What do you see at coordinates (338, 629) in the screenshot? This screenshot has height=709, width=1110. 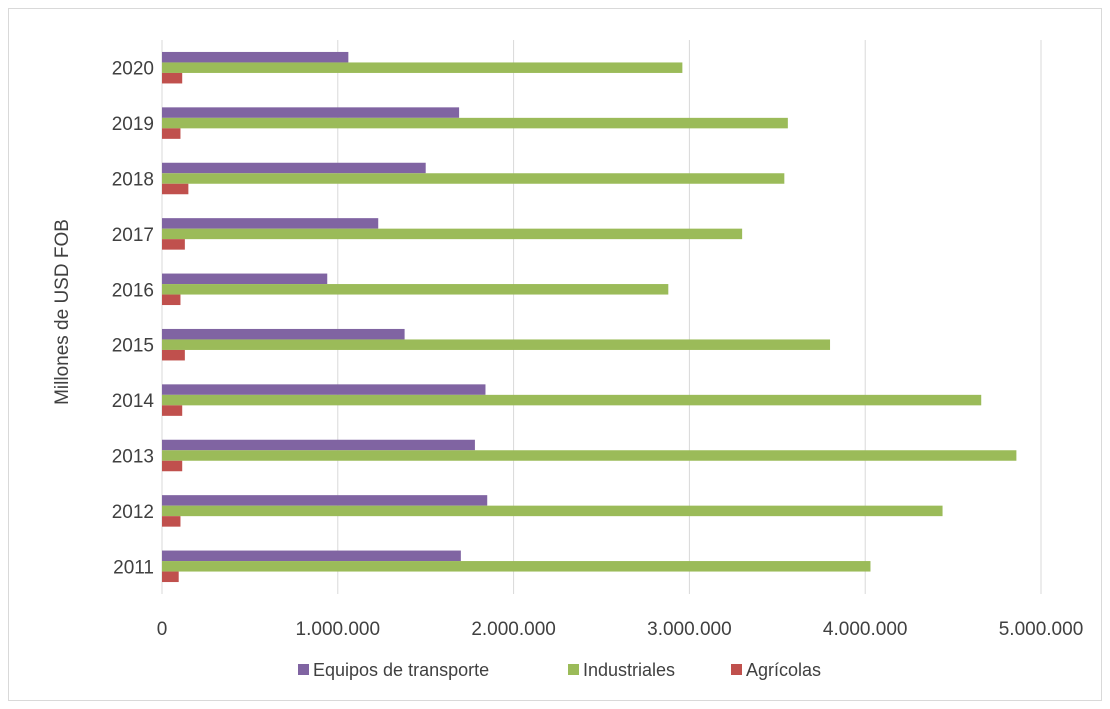 I see `x-tick-label: 1.000.000` at bounding box center [338, 629].